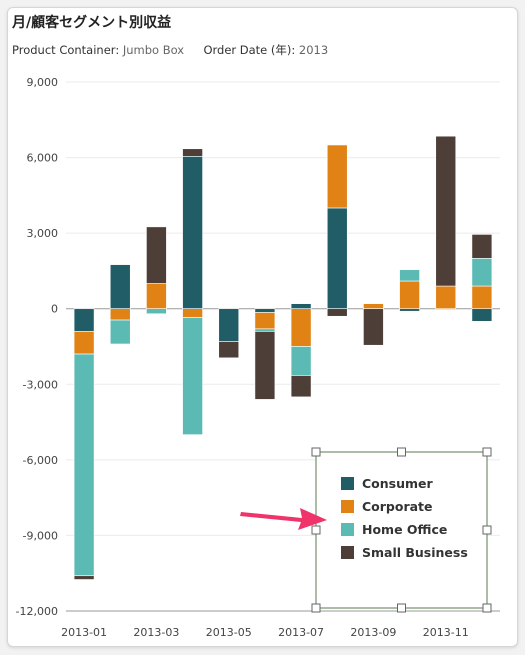  What do you see at coordinates (43, 82) in the screenshot?
I see `y-tick-label: 9,000` at bounding box center [43, 82].